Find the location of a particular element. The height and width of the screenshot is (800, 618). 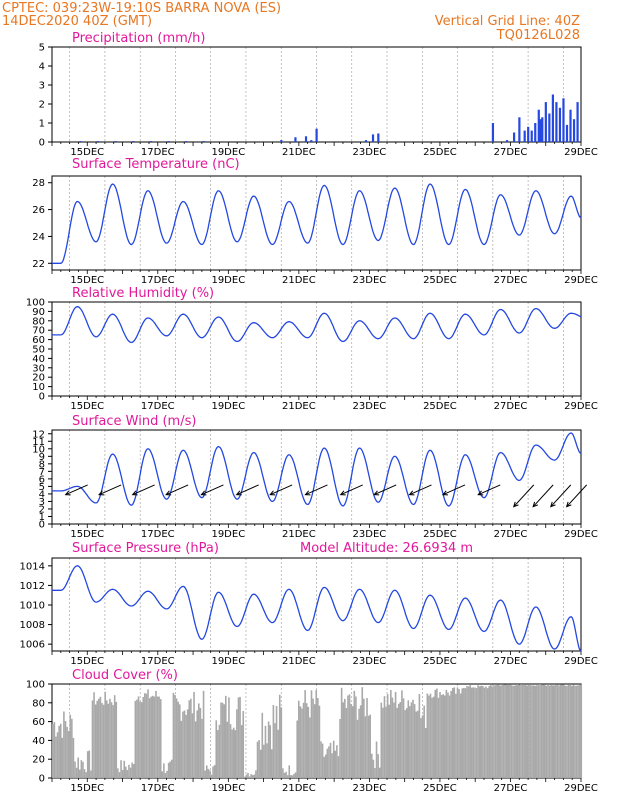

x-tick-label: 21DEC is located at coordinates (299, 280).